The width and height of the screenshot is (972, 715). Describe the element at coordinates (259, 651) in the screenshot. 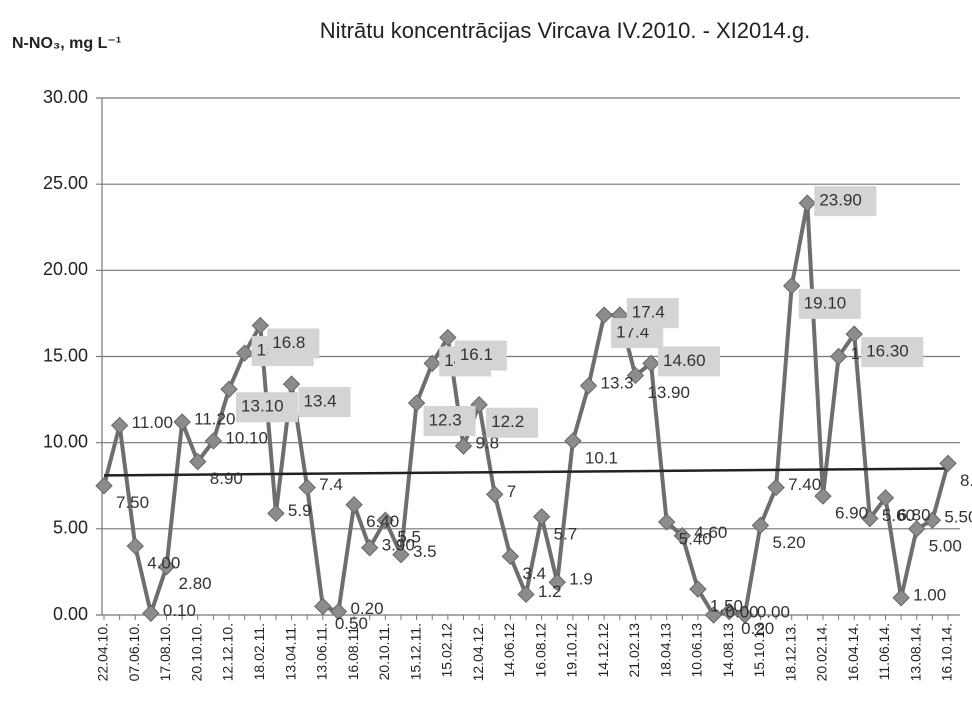

I see `x-tick-label: 18.02.11.` at that location.